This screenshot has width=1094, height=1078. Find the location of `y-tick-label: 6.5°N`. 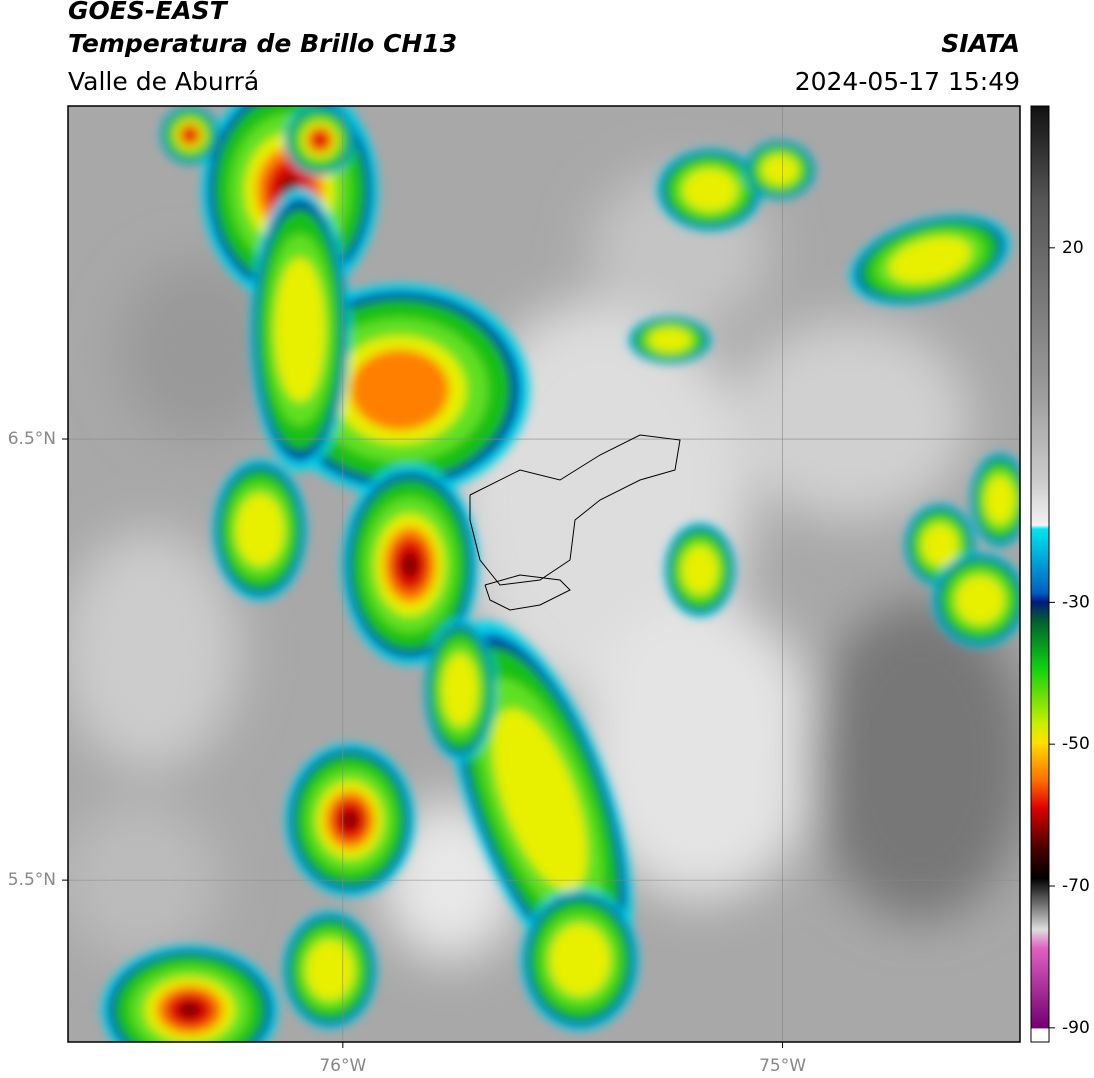

y-tick-label: 6.5°N is located at coordinates (32, 439).